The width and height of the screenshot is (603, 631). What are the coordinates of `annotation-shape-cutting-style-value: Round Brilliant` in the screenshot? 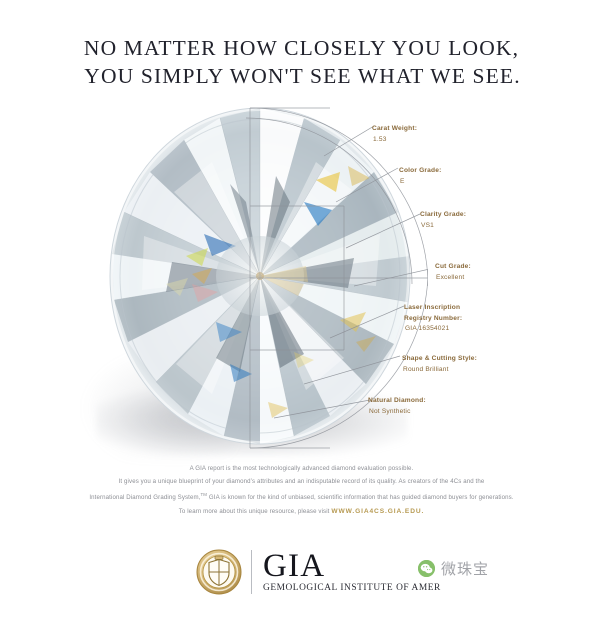 It's located at (426, 369).